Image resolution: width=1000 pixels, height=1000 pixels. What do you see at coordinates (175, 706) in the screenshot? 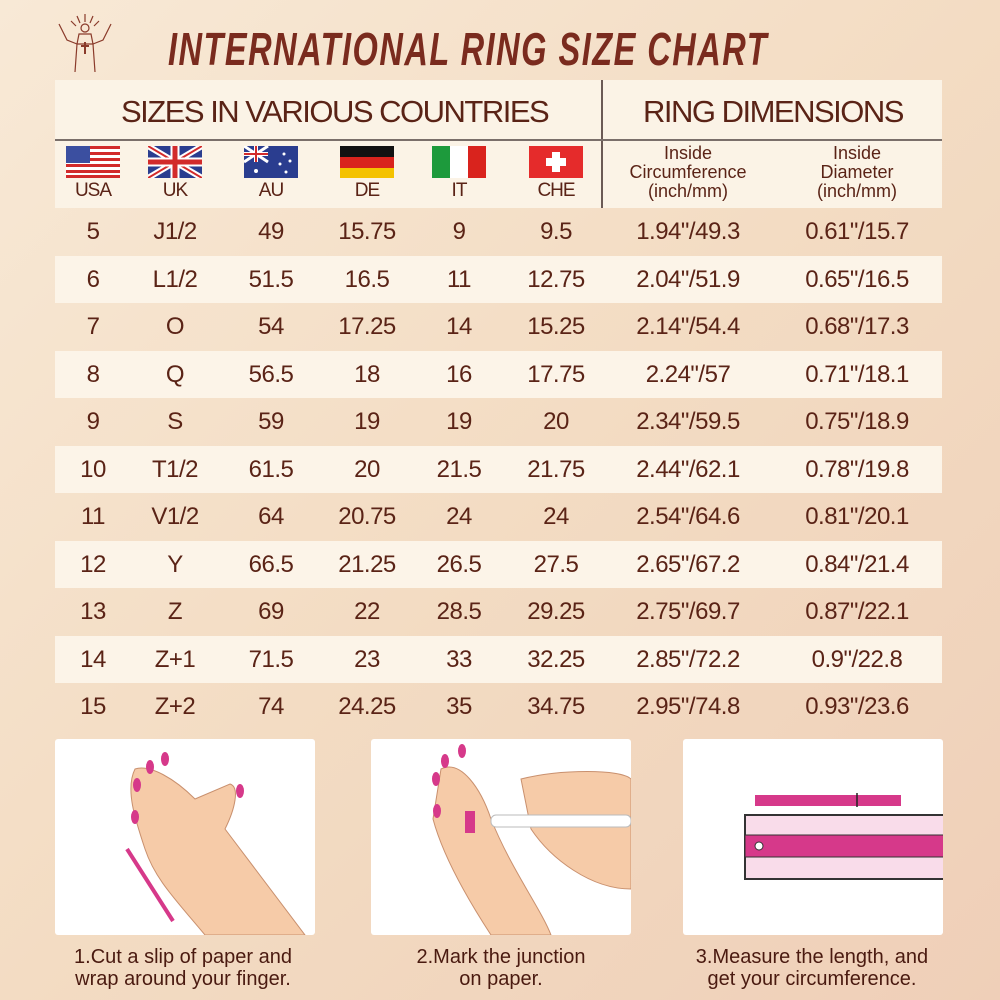
I see `cell-uk: Z+2` at bounding box center [175, 706].